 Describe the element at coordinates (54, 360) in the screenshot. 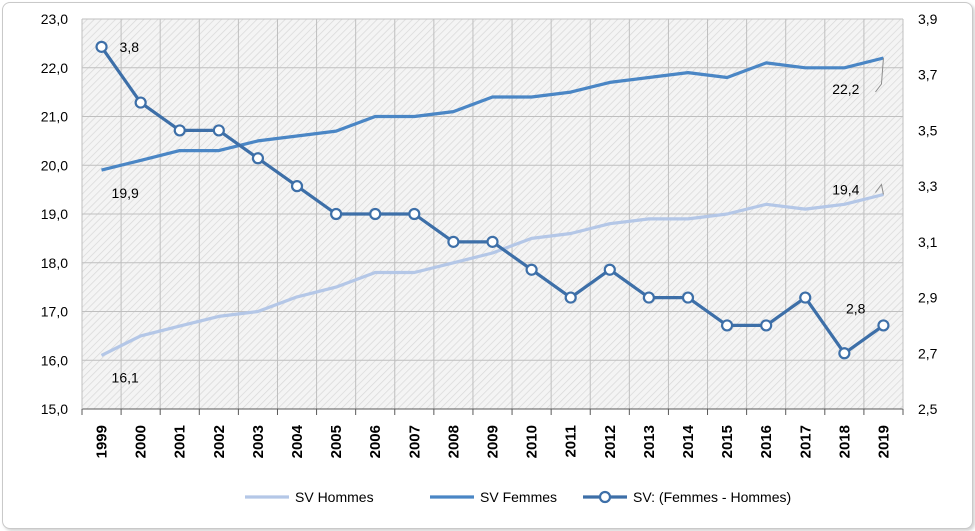

I see `y-left-tick-label: 16,0` at that location.